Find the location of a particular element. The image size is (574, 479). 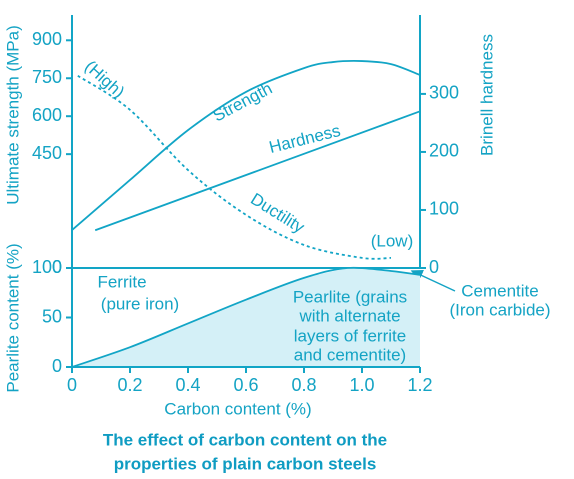

y2-axis-label: Brinell hardness is located at coordinates (486, 95).